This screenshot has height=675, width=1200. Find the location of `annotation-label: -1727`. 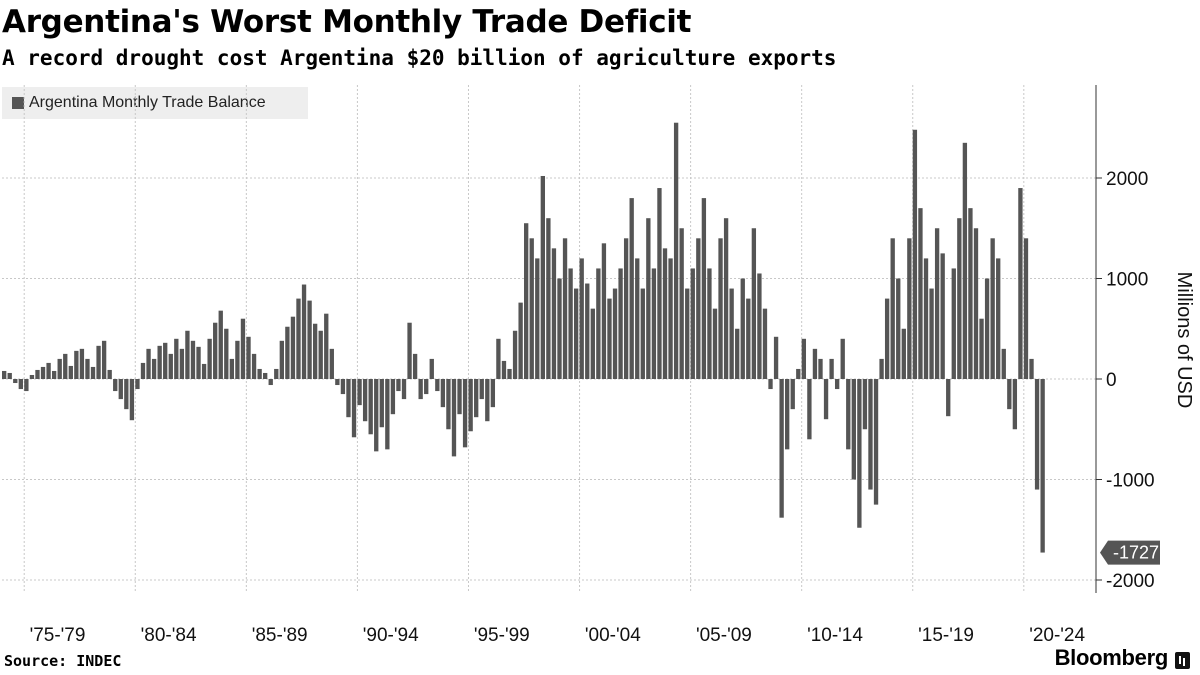

annotation-label: -1727 is located at coordinates (1136, 553).